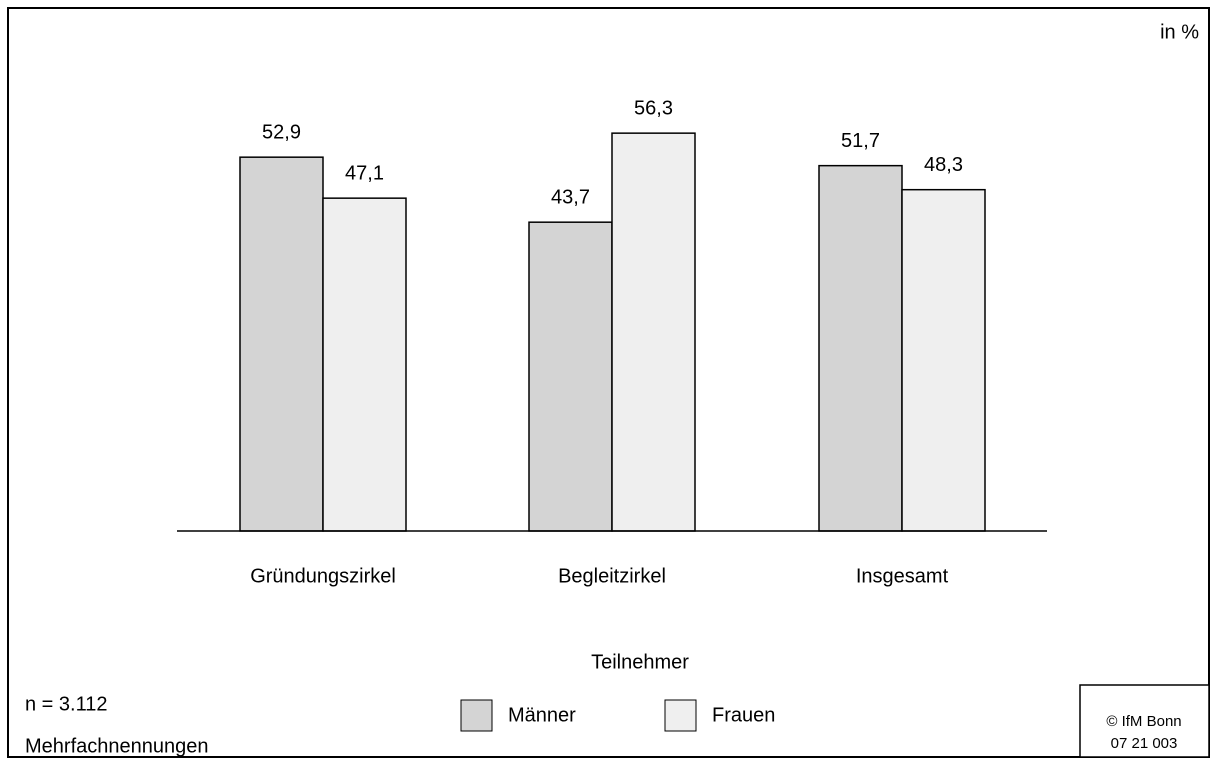 Image resolution: width=1217 pixels, height=770 pixels. I want to click on source-box, so click(1144, 721).